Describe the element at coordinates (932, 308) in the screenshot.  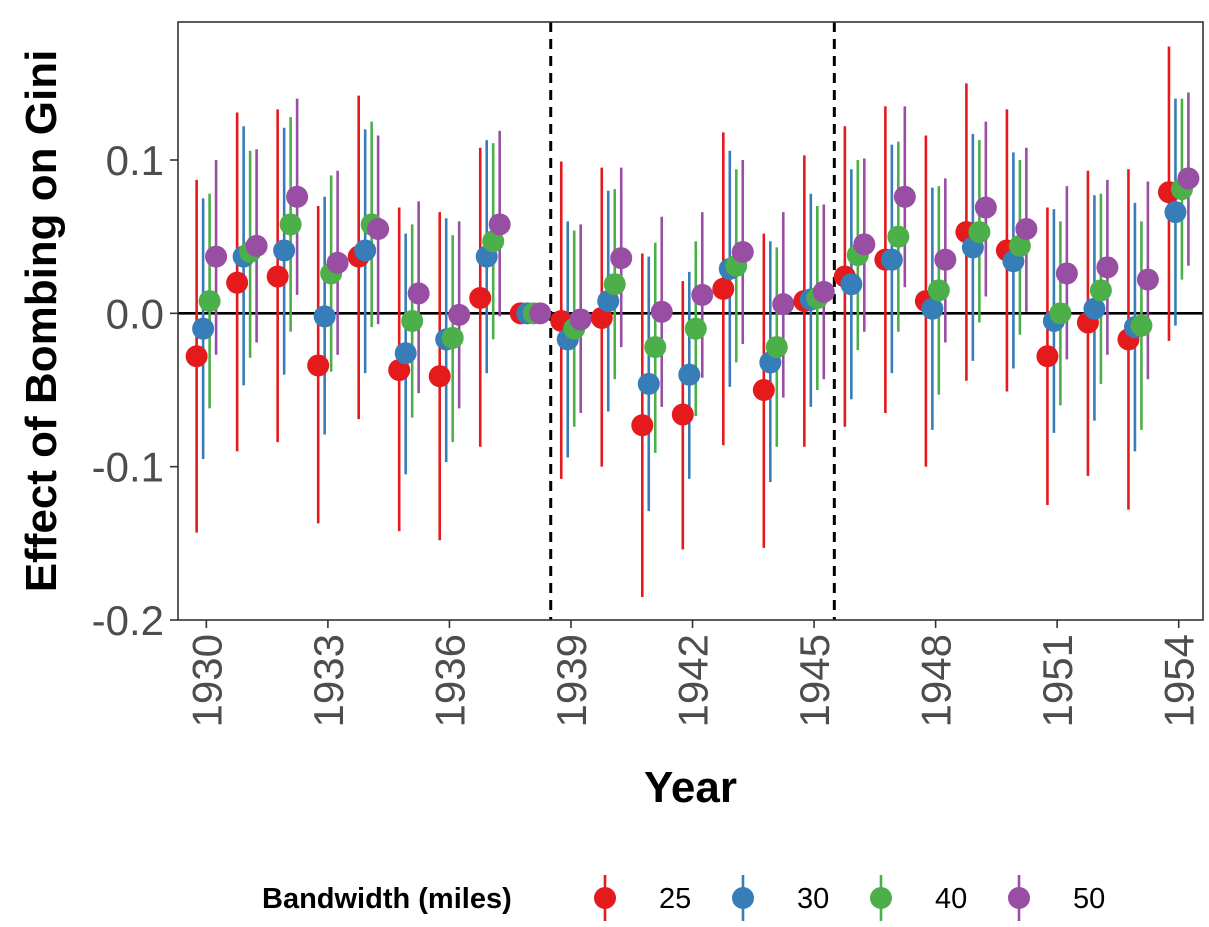
I see `point-30-1948` at that location.